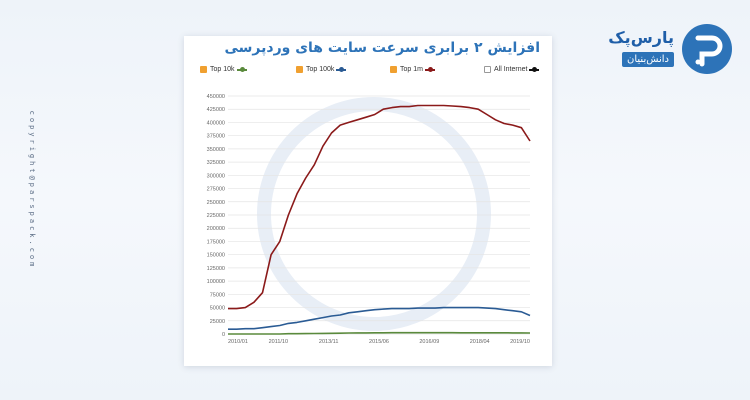 Image resolution: width=750 pixels, height=400 pixels. What do you see at coordinates (707, 49) in the screenshot?
I see `brand-logo-icon` at bounding box center [707, 49].